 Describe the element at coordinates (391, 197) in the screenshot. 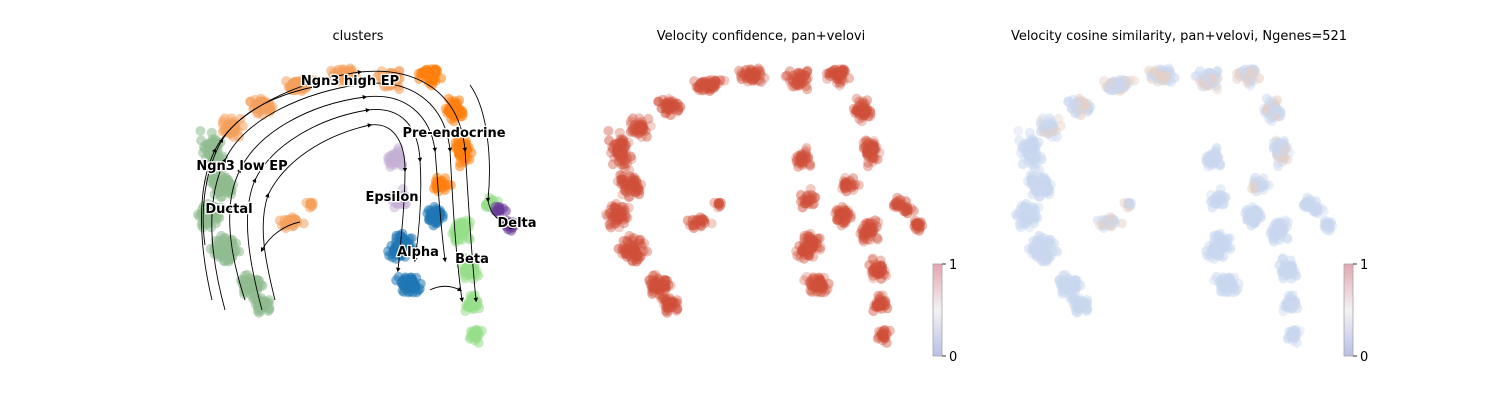

I see `cluster-label: Epsilon` at that location.